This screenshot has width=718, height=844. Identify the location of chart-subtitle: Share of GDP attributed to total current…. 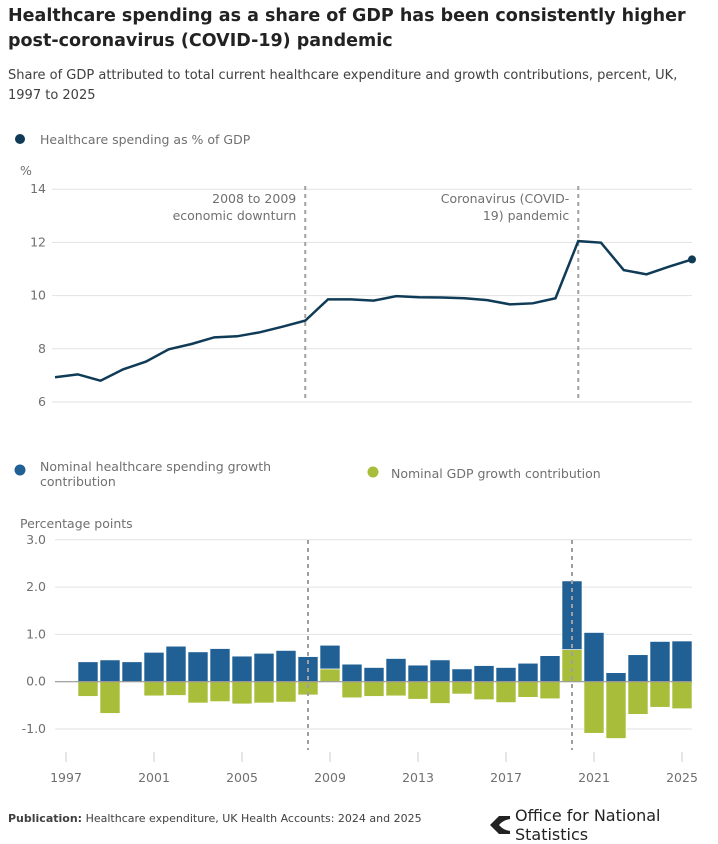
(343, 85).